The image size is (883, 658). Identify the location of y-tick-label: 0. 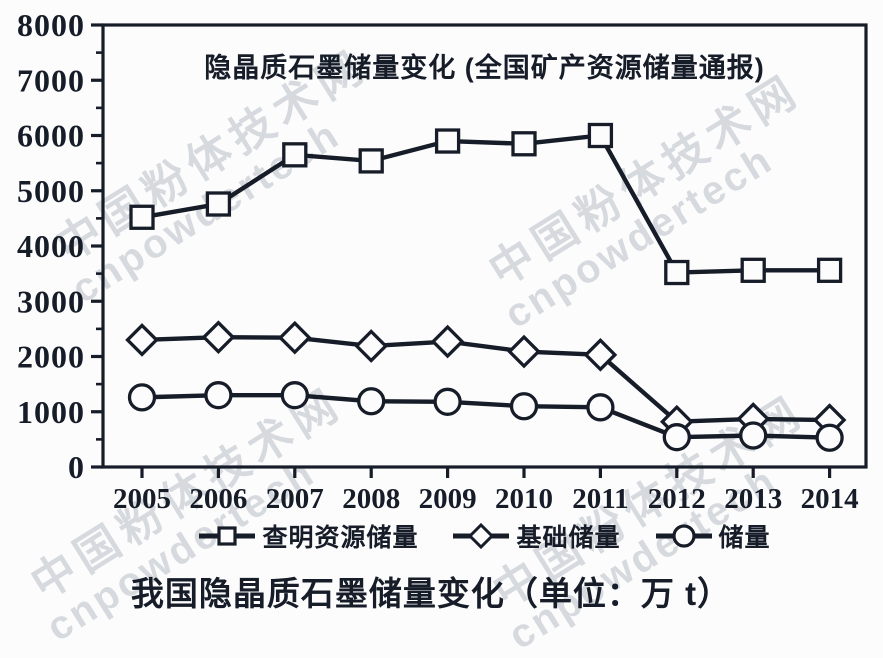
(76, 467).